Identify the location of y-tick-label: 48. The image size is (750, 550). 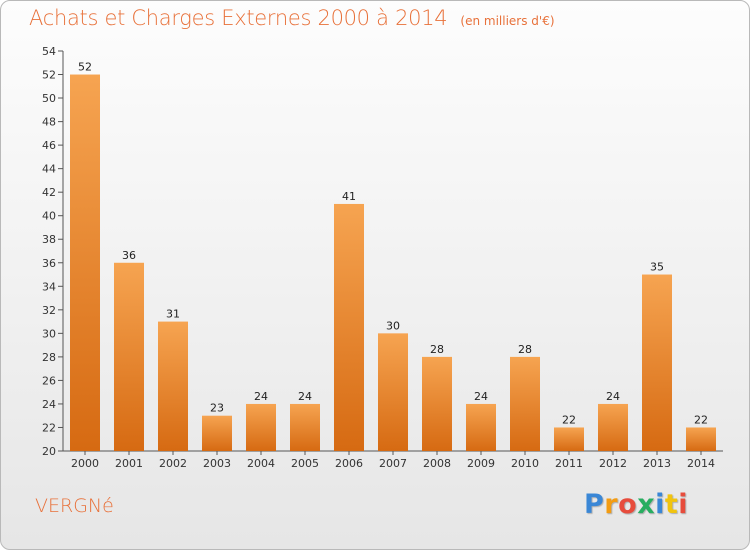
(49, 122).